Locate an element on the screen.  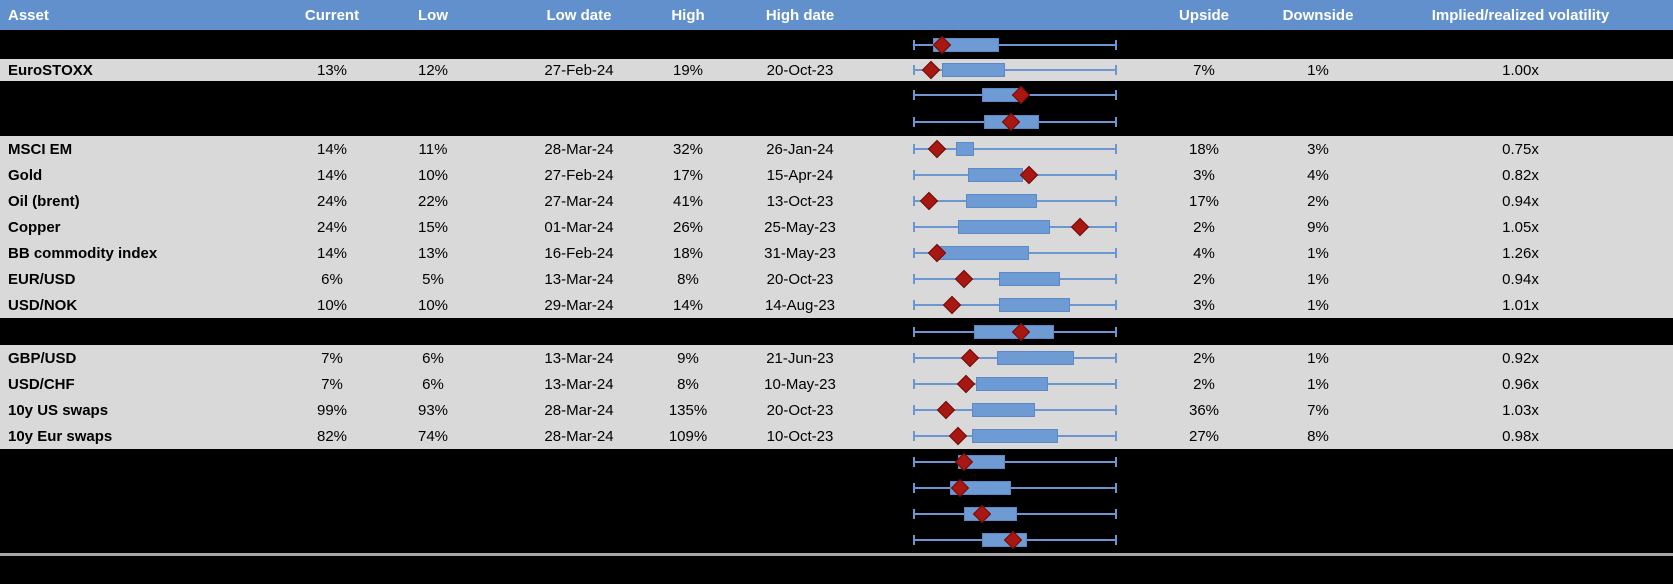
col-header-asset: Asset is located at coordinates (28, 15).